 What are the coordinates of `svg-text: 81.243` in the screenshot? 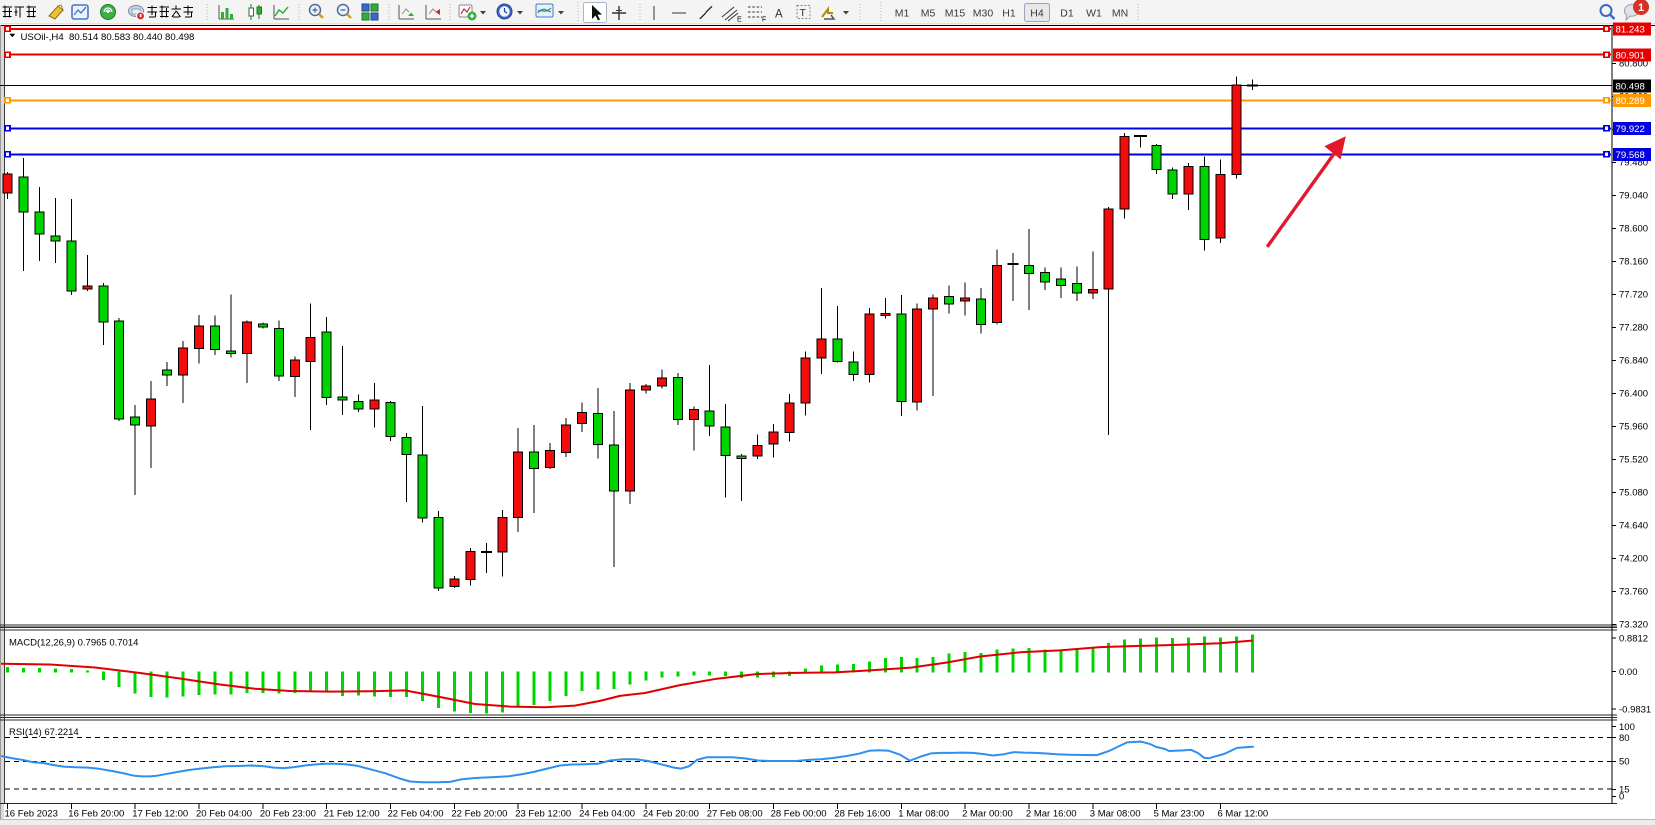 It's located at (1630, 30).